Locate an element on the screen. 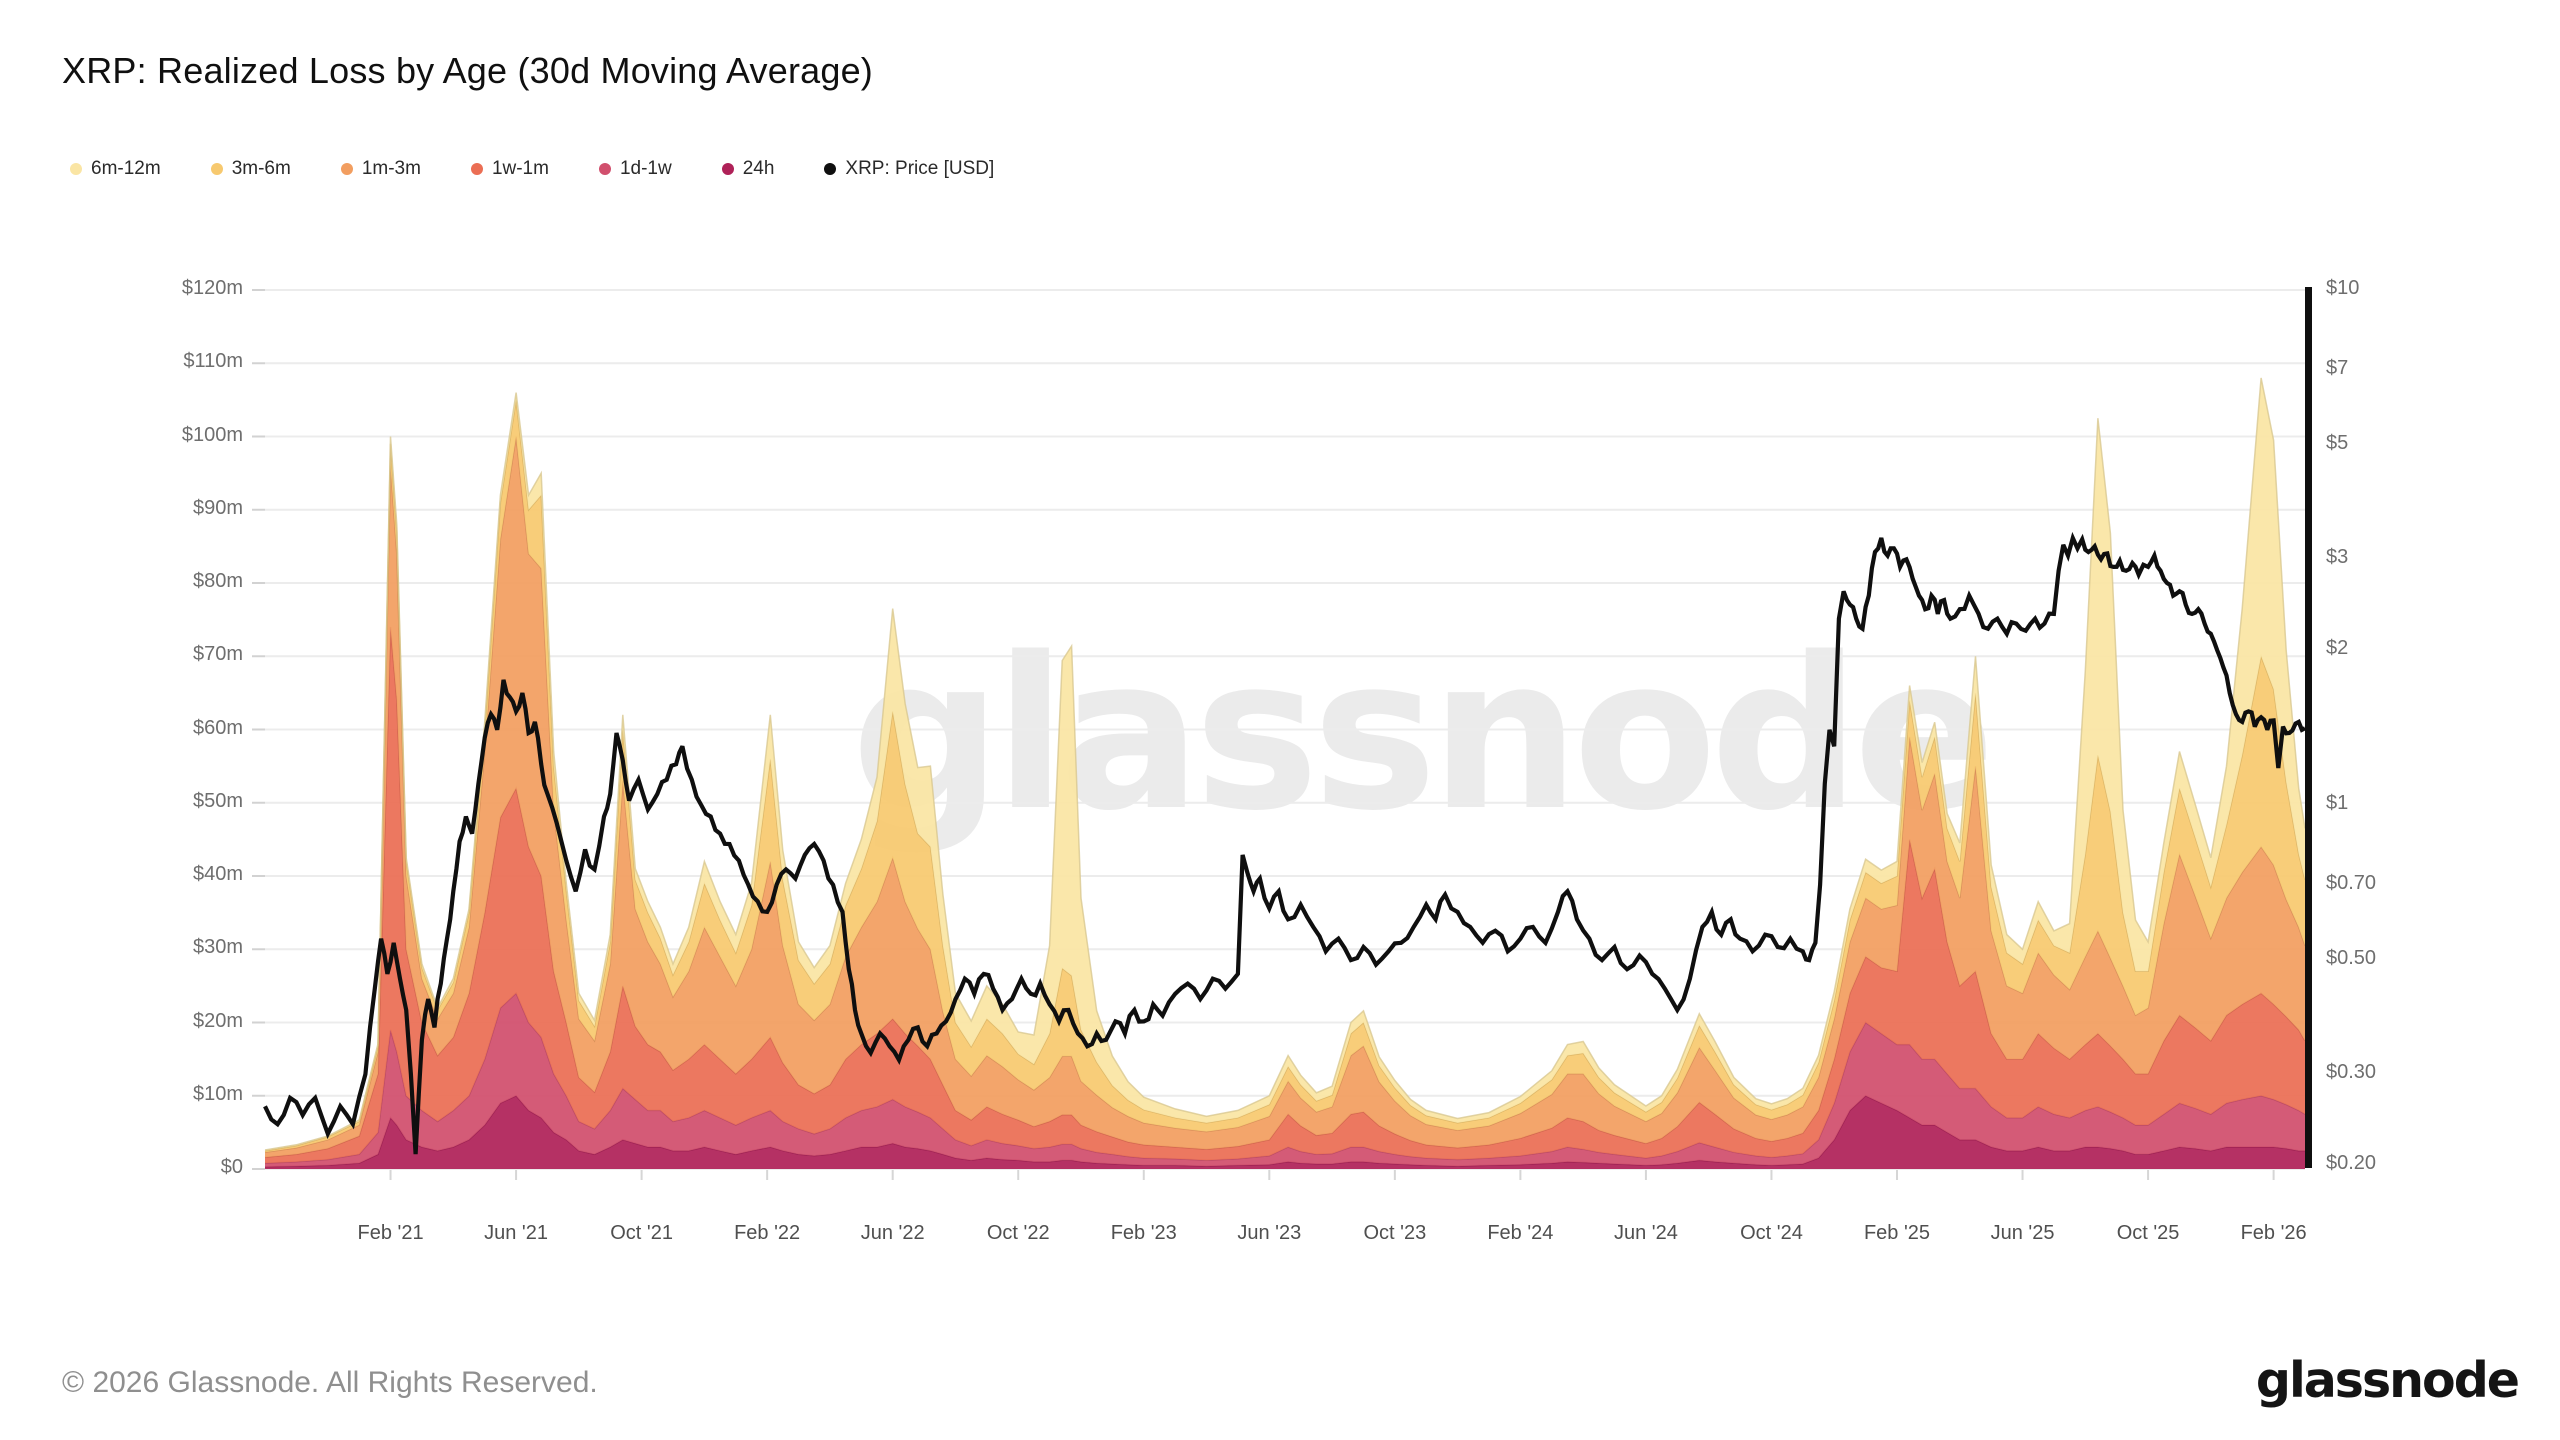  y-left-tick-label: $120m is located at coordinates (212, 288).